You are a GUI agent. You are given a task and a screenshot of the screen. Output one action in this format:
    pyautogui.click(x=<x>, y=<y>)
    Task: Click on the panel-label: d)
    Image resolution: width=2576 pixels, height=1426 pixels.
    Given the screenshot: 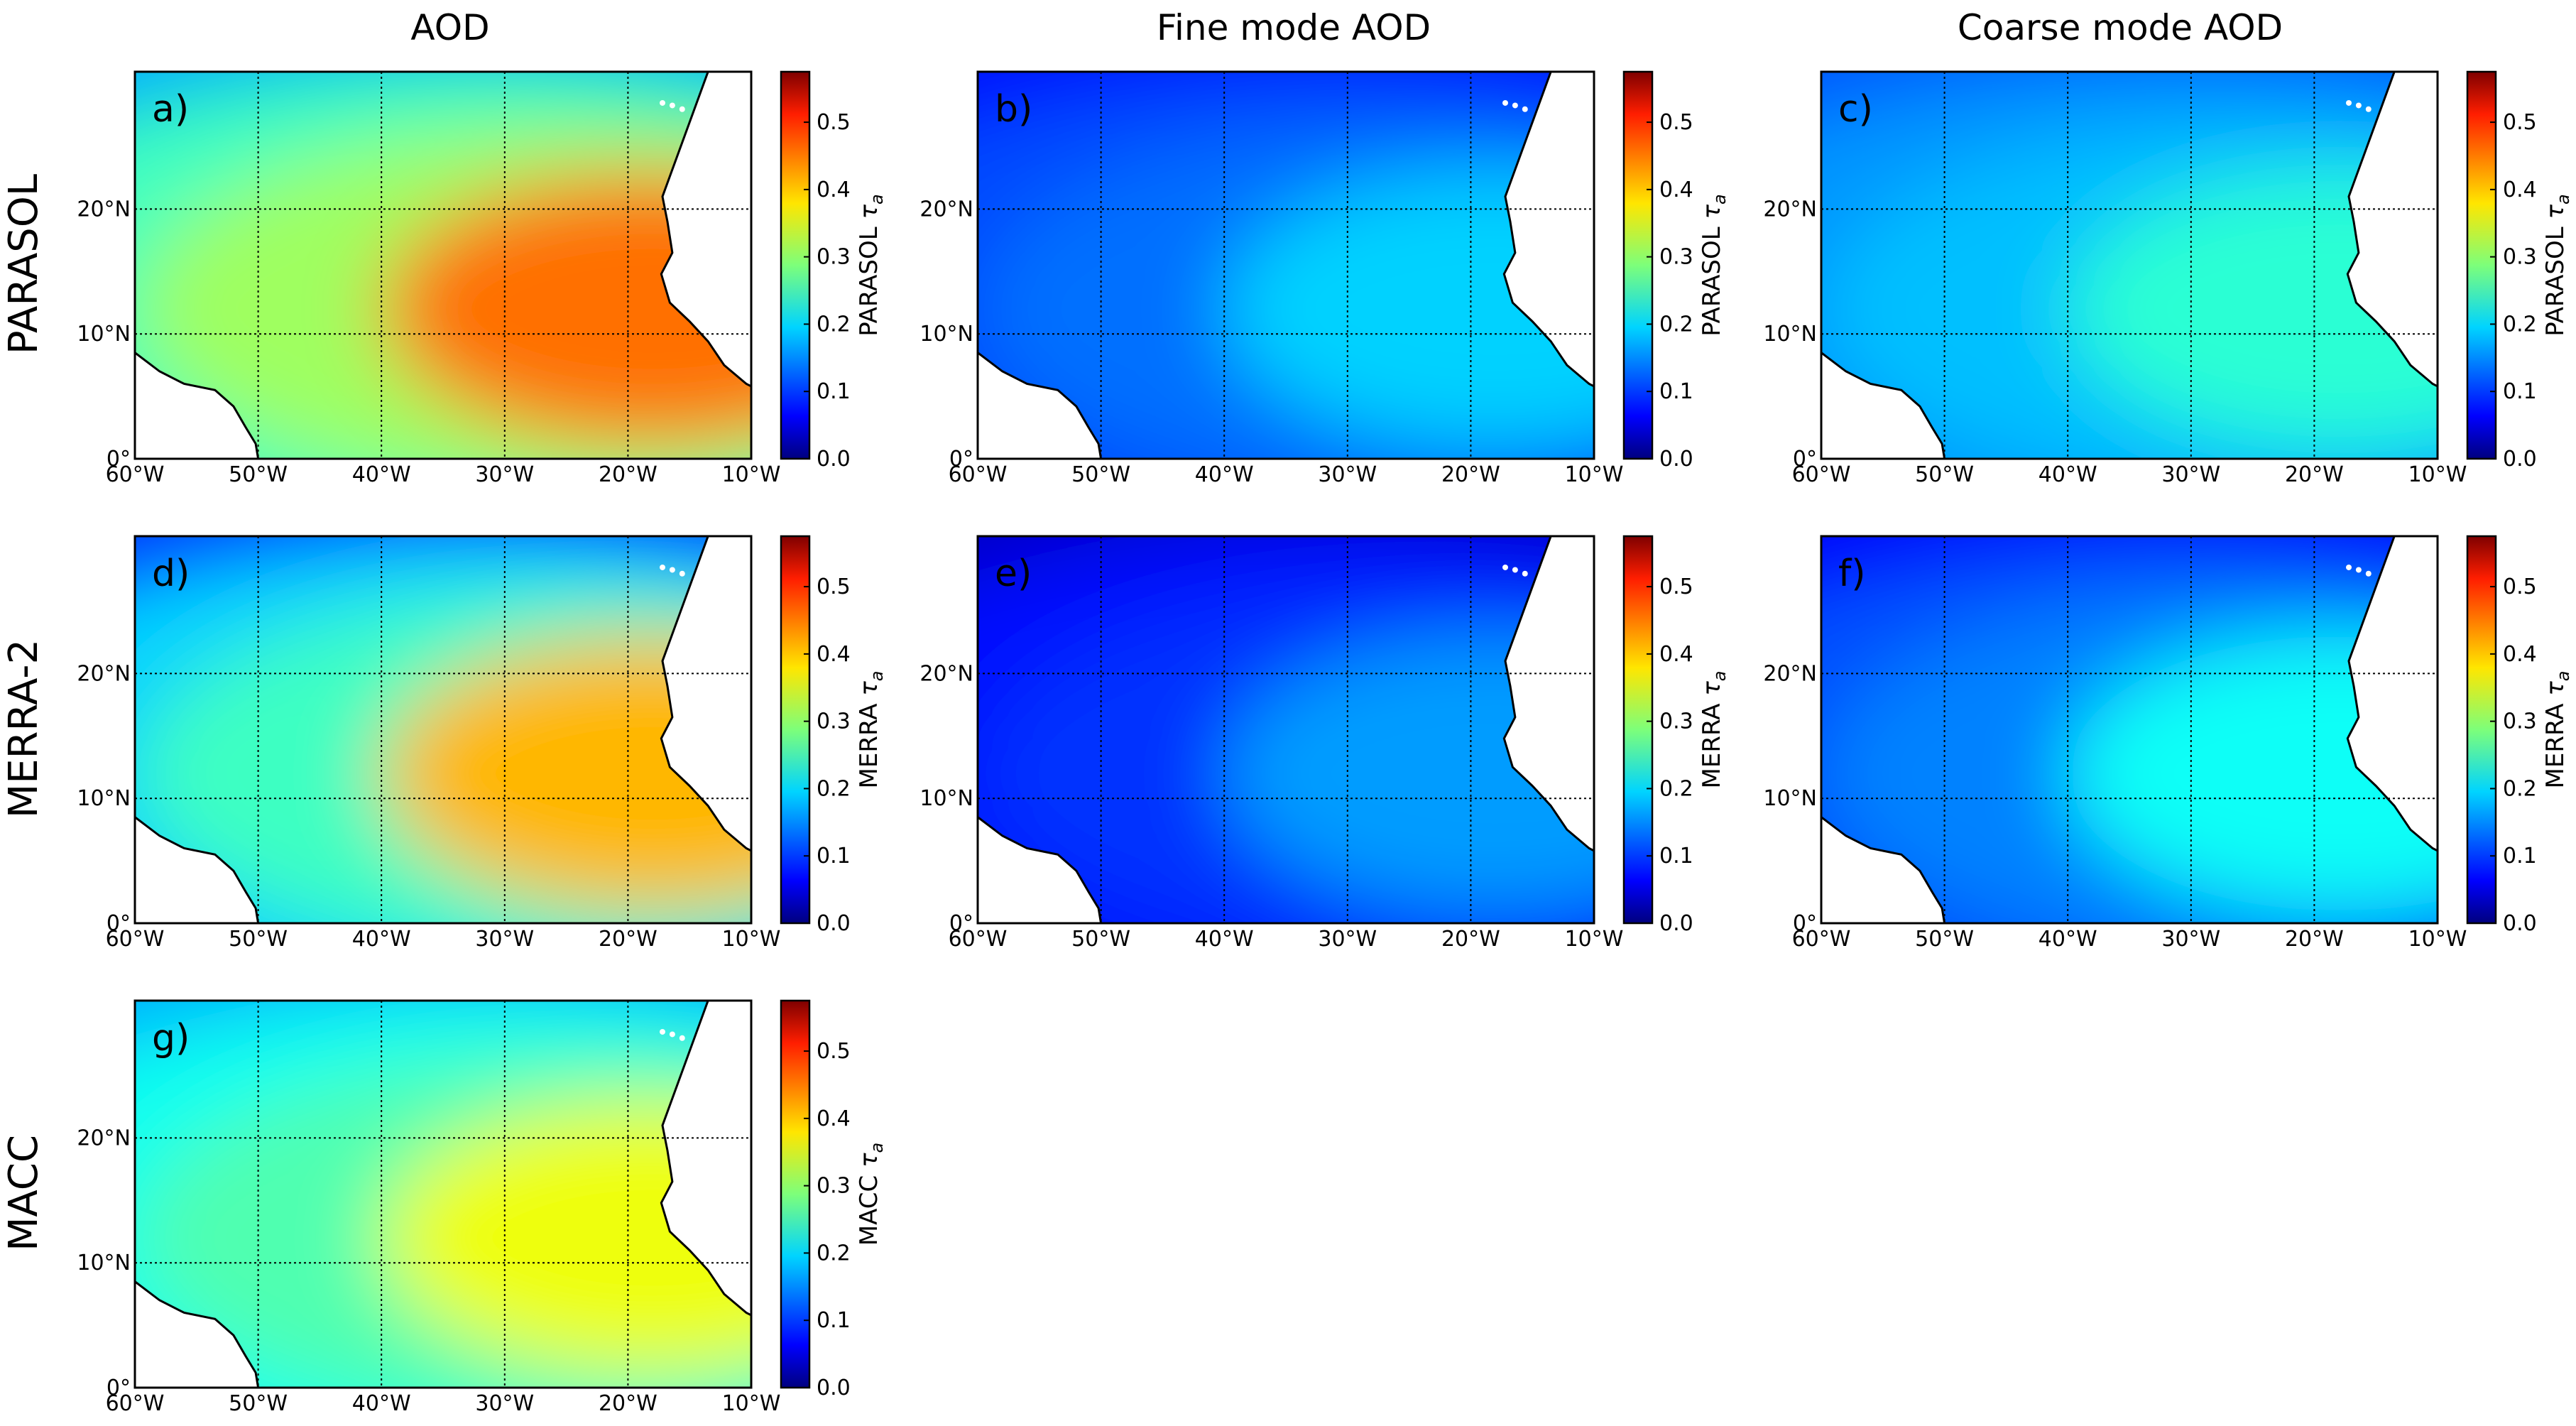 What is the action you would take?
    pyautogui.click(x=171, y=574)
    